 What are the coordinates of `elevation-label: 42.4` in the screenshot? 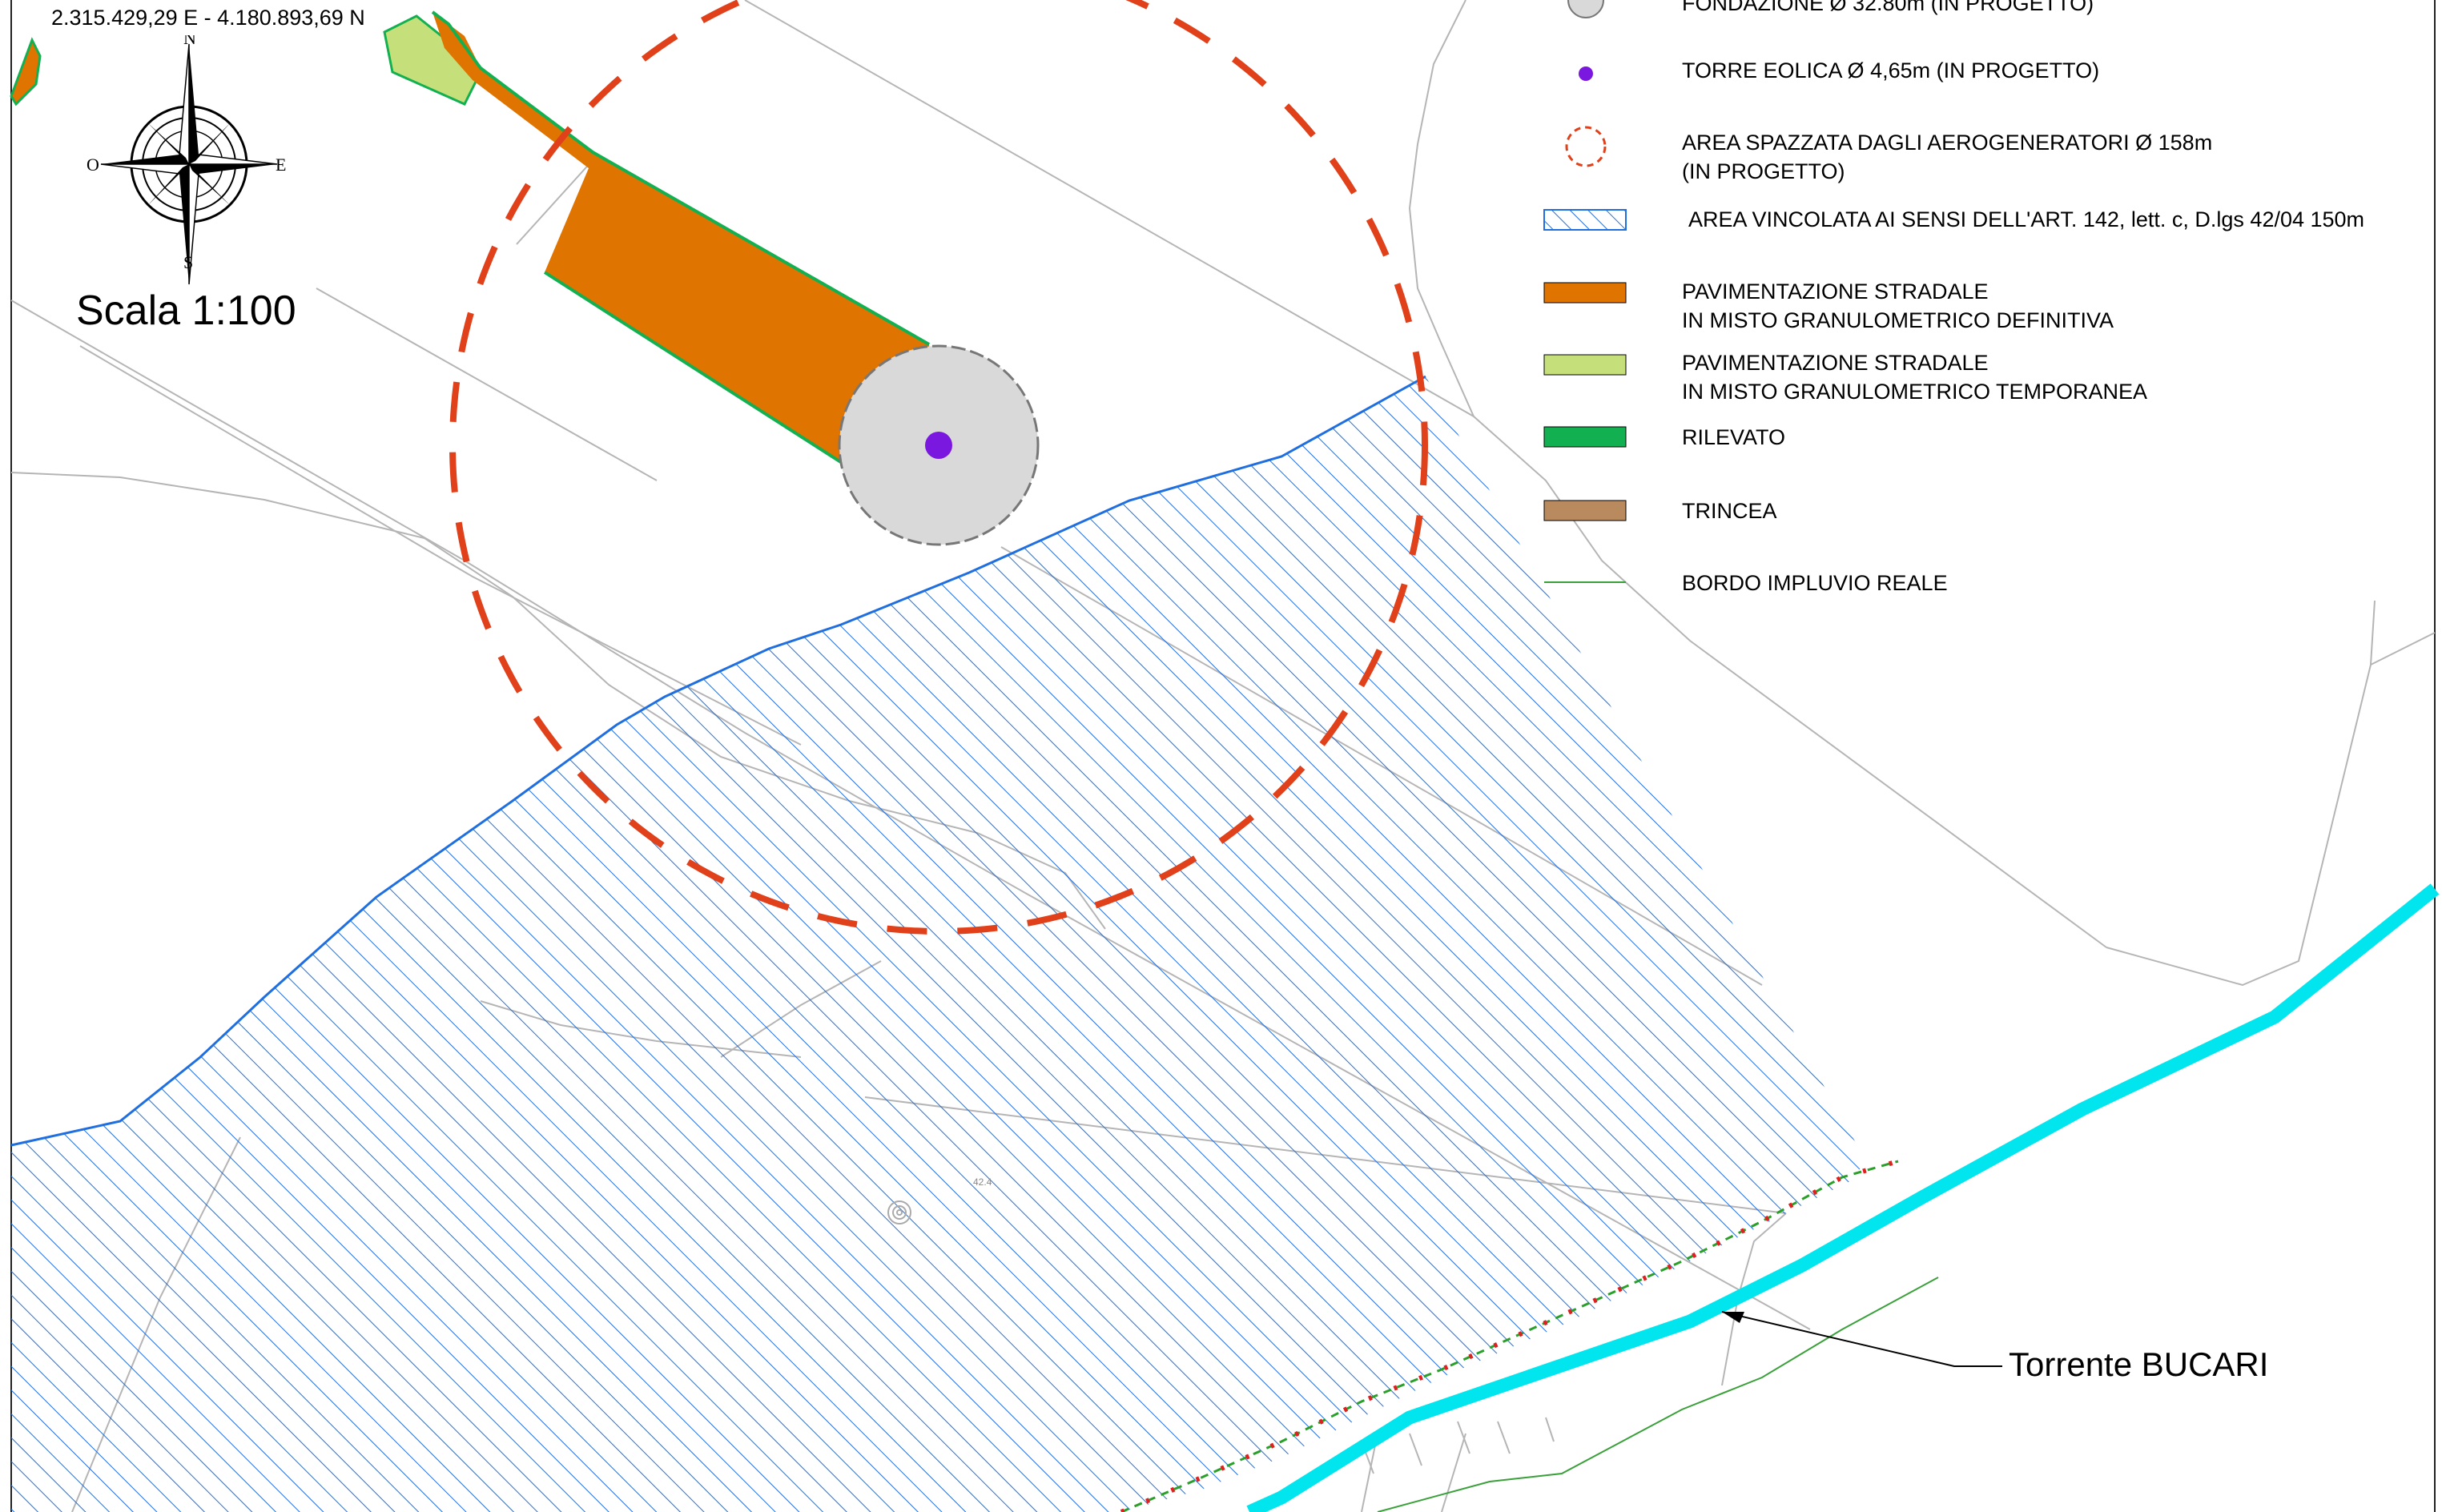 It's located at (983, 1182).